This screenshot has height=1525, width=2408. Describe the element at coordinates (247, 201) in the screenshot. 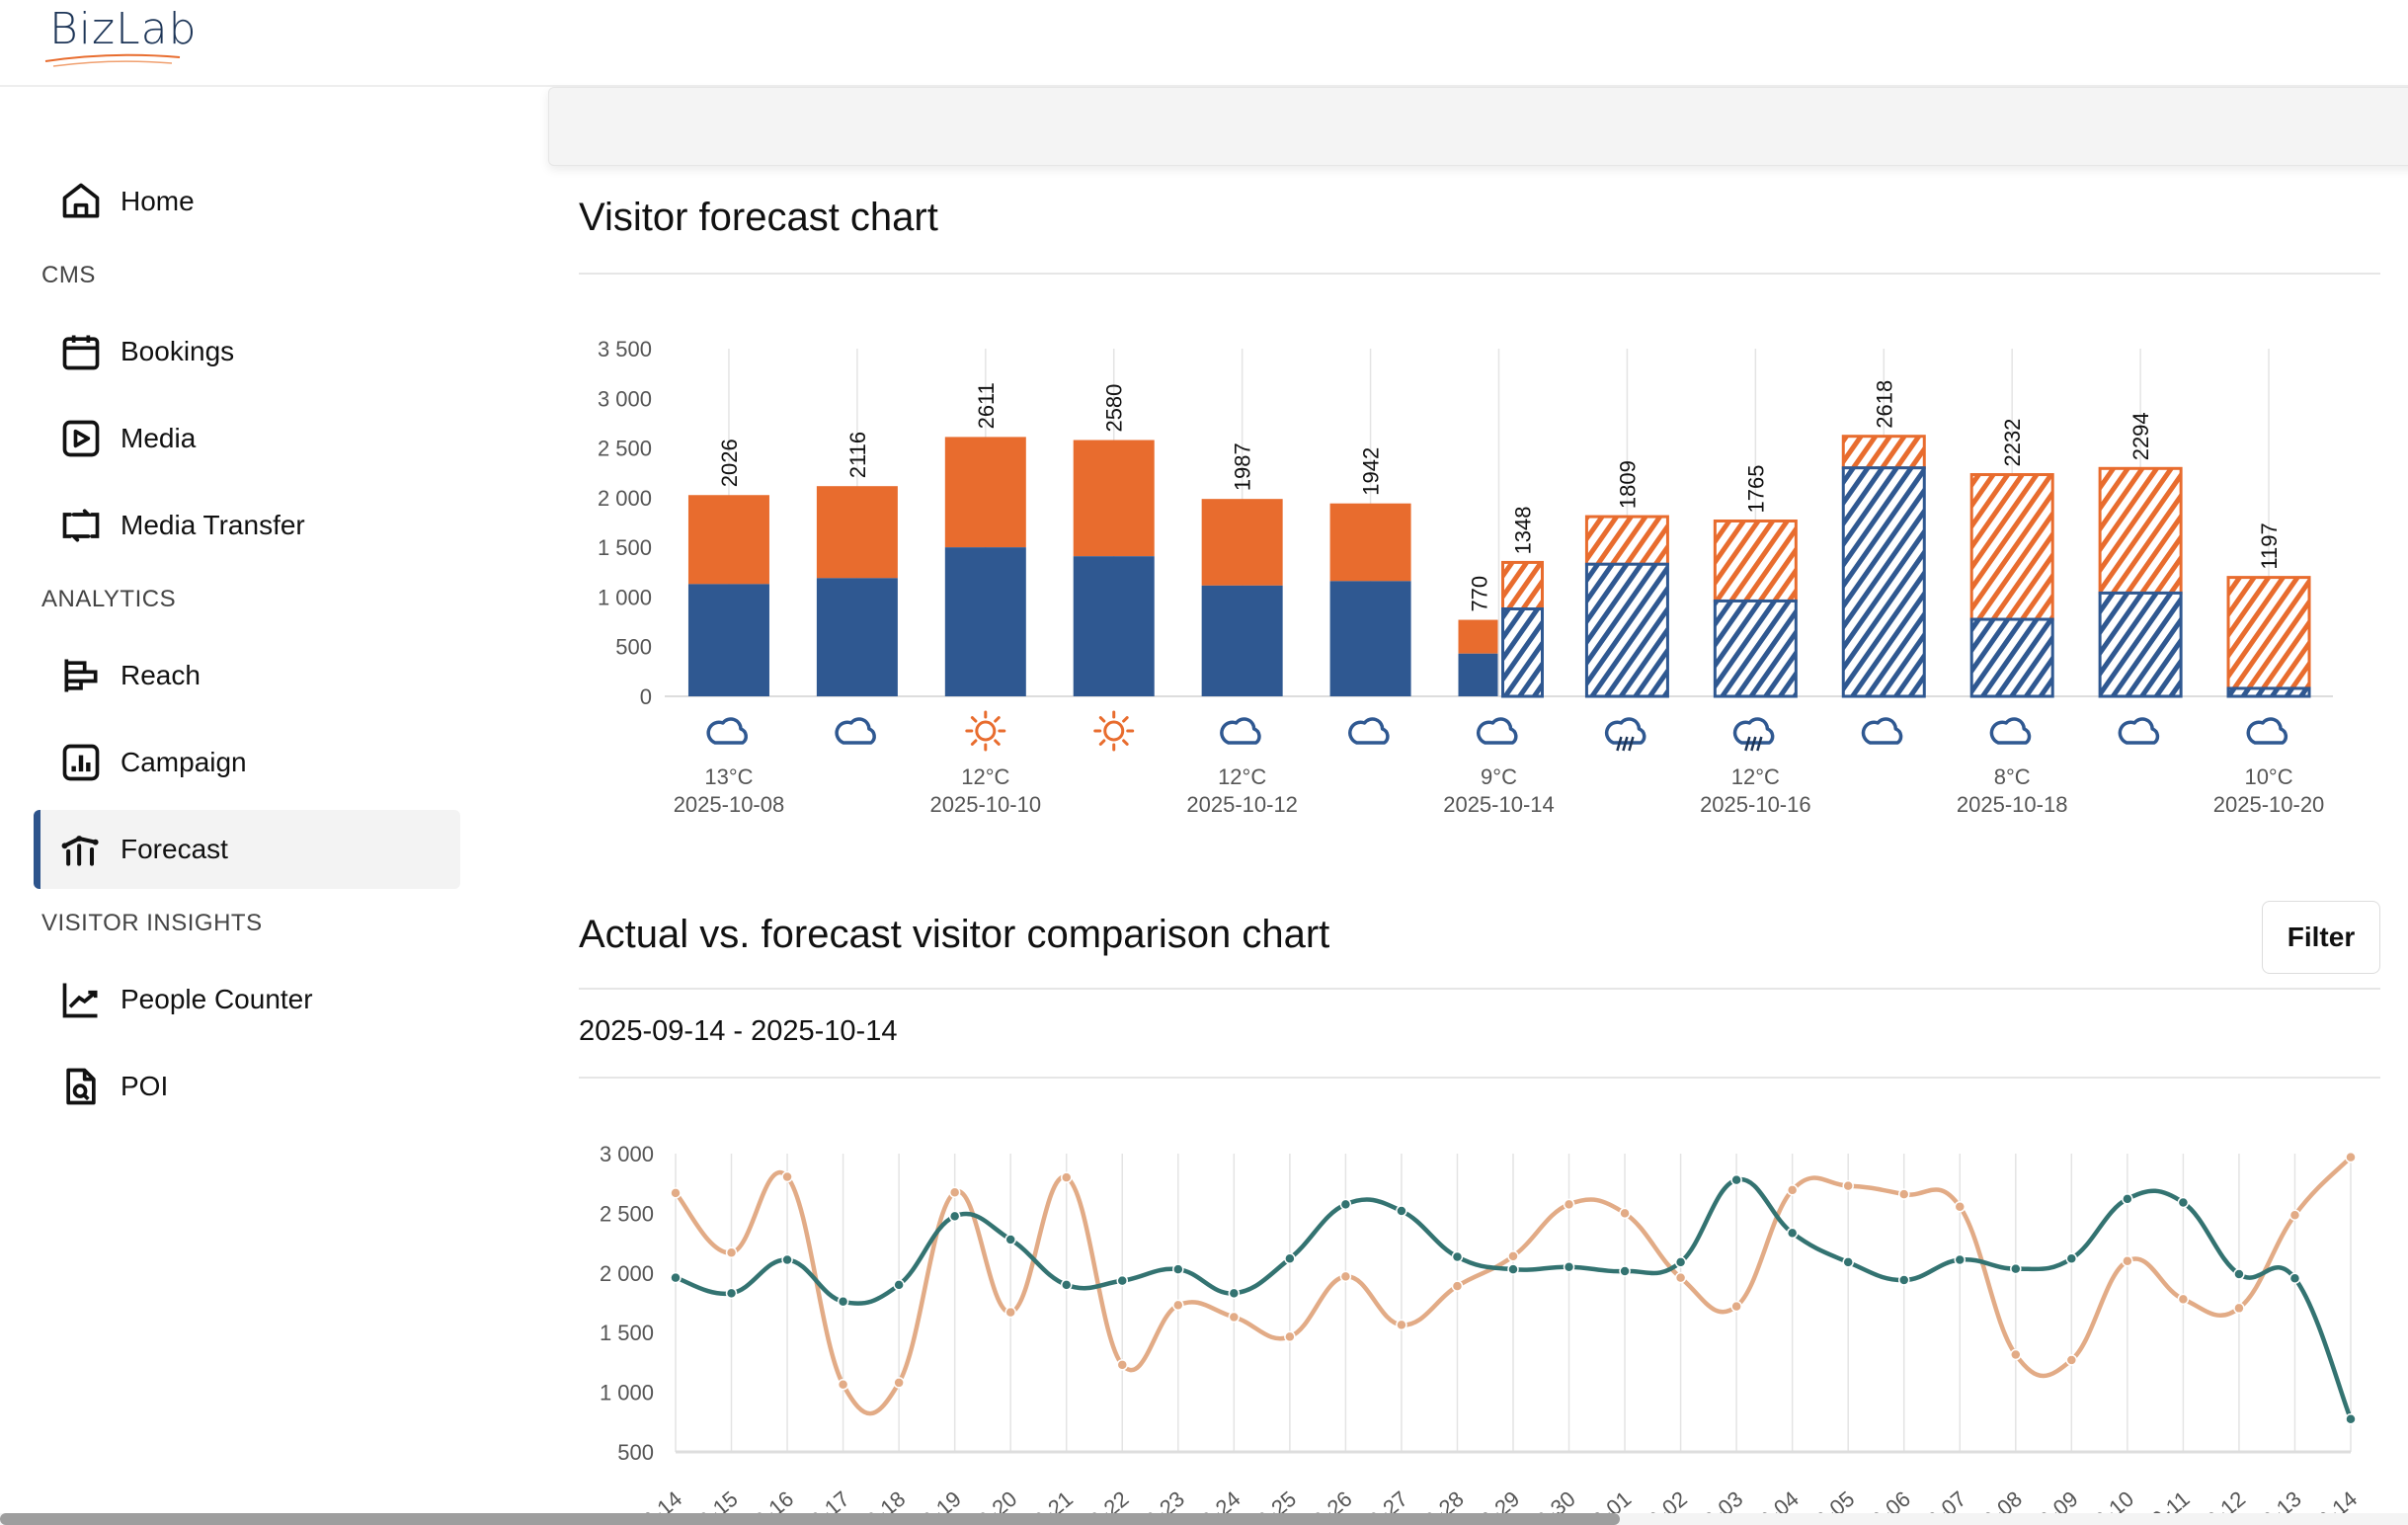

I see `sidebar-item-home: Home` at that location.